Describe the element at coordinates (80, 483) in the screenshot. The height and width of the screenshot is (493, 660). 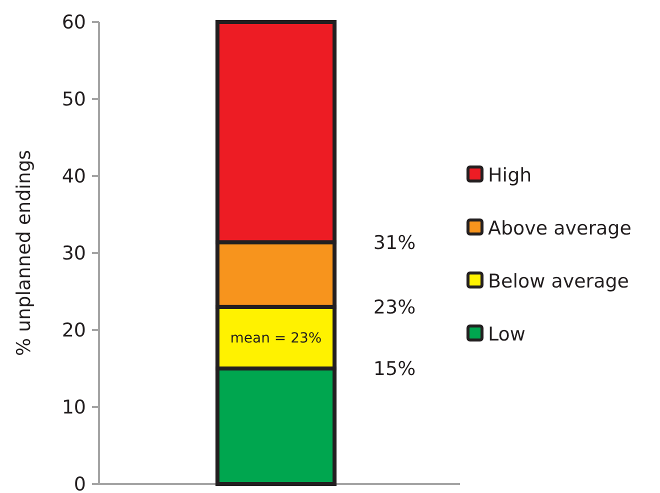
I see `y-tick-label: 0` at that location.